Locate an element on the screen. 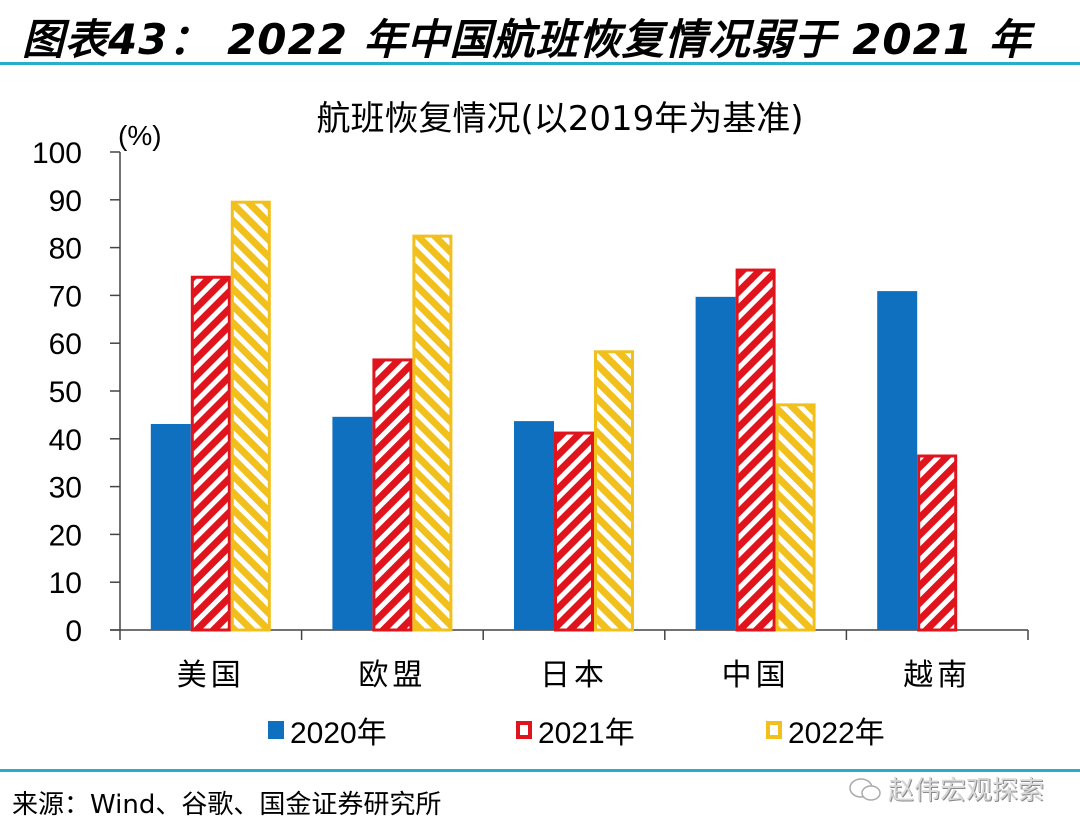 The height and width of the screenshot is (832, 1080). figure-title: 图表43： 2022 年中国航班恢复情况弱于 2021 年 is located at coordinates (527, 39).